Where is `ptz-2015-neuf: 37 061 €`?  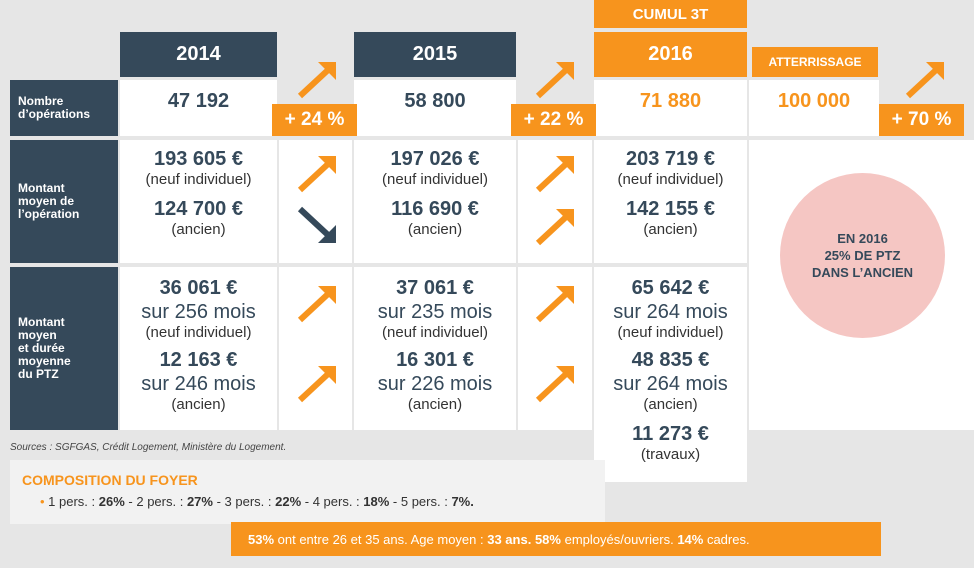
ptz-2015-neuf: 37 061 € is located at coordinates (435, 288).